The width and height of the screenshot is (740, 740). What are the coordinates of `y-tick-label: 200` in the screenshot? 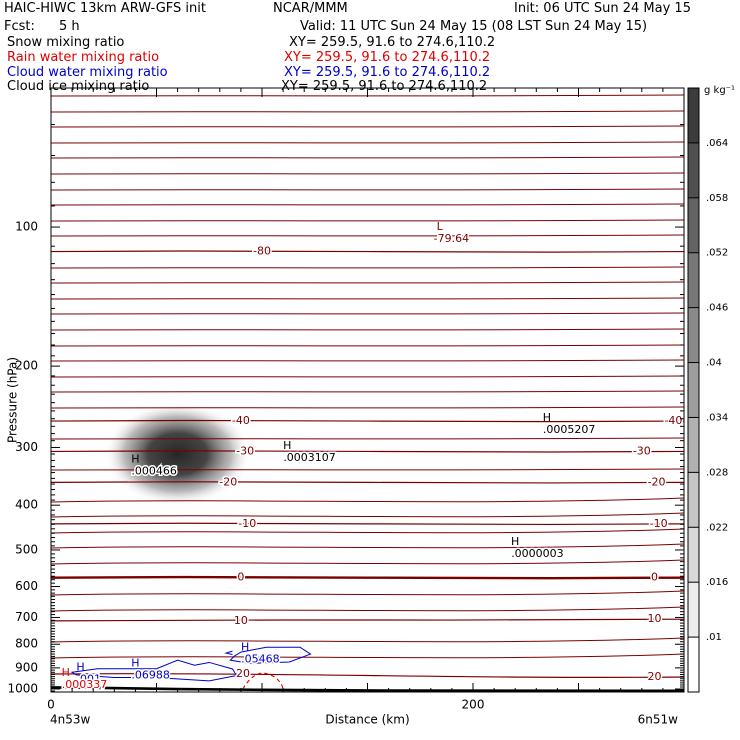 It's located at (26, 366).